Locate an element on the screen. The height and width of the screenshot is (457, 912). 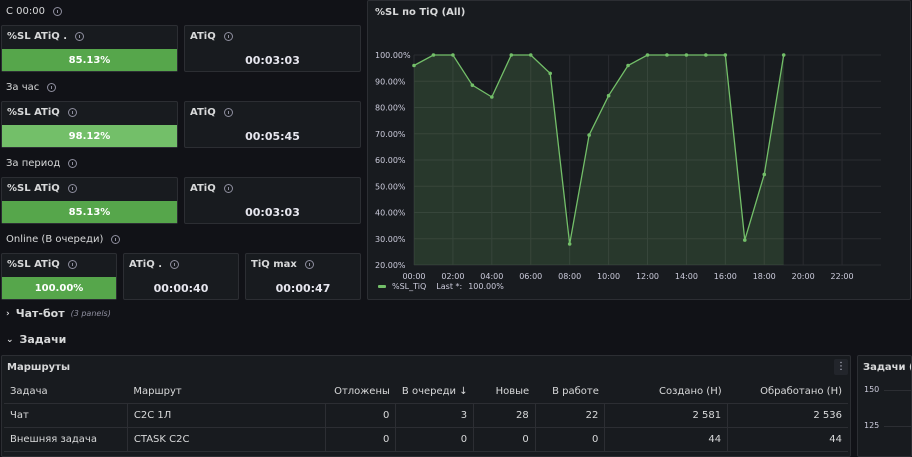
sort-arrow-icon: ↓ is located at coordinates (463, 392).